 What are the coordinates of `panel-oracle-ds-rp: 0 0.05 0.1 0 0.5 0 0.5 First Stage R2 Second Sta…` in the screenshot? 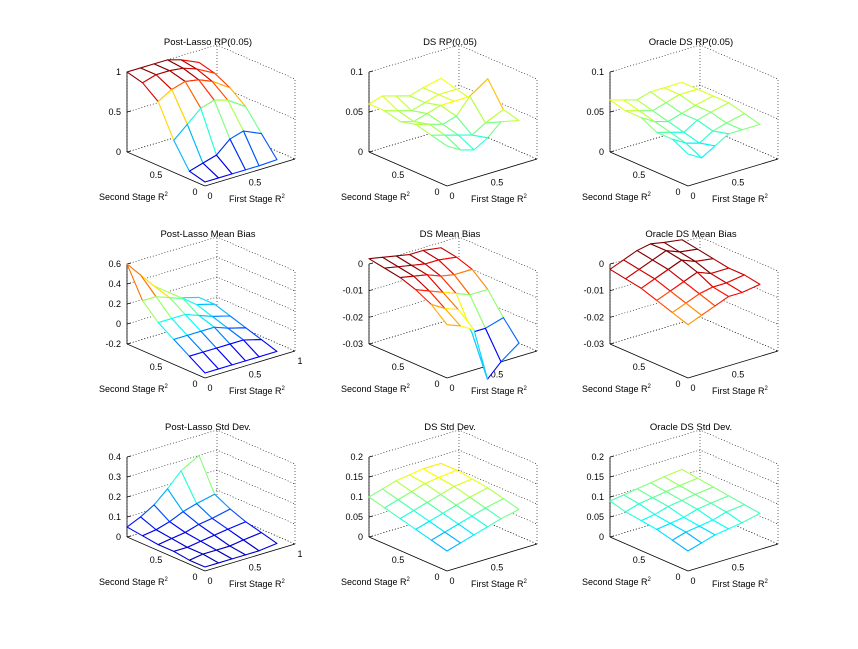 It's located at (680, 120).